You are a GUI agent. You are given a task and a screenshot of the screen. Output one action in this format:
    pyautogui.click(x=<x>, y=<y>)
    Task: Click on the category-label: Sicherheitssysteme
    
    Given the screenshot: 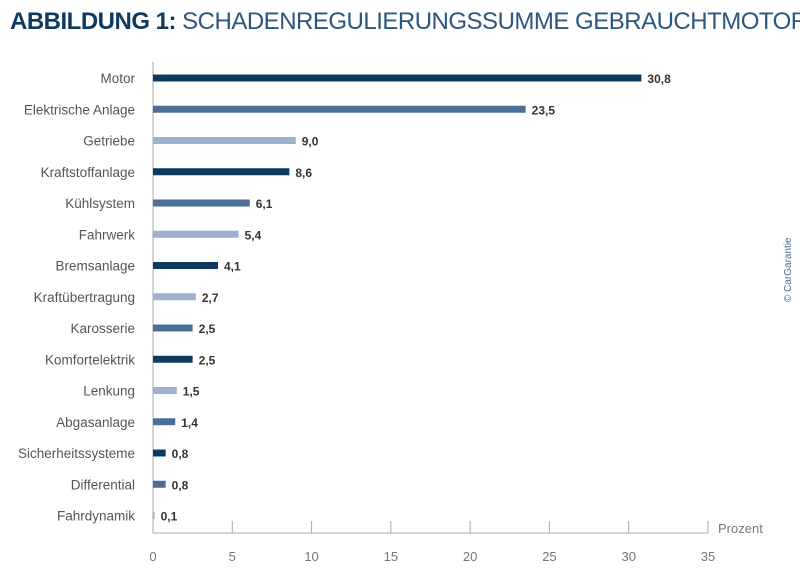 What is the action you would take?
    pyautogui.click(x=76, y=453)
    